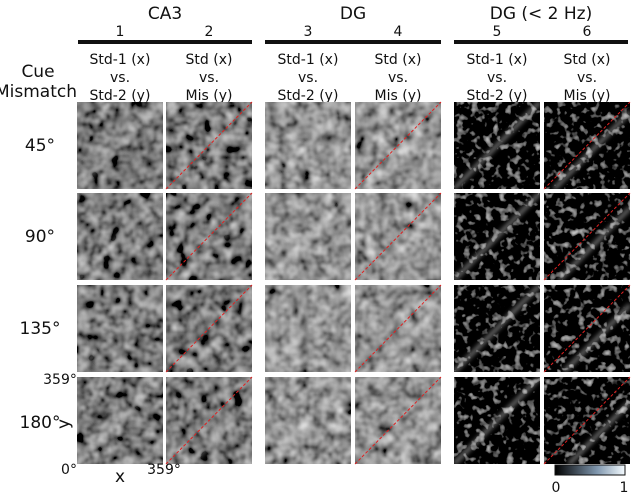  I want to click on axis-y-max: 359°, so click(60, 380).